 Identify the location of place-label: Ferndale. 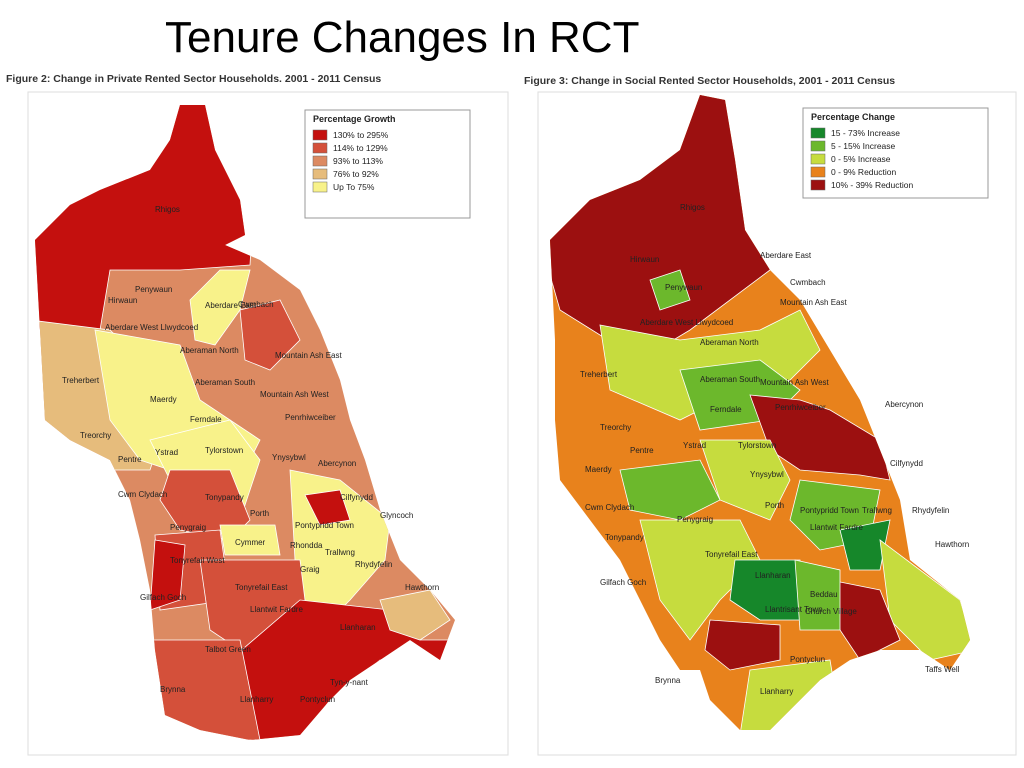
(726, 409).